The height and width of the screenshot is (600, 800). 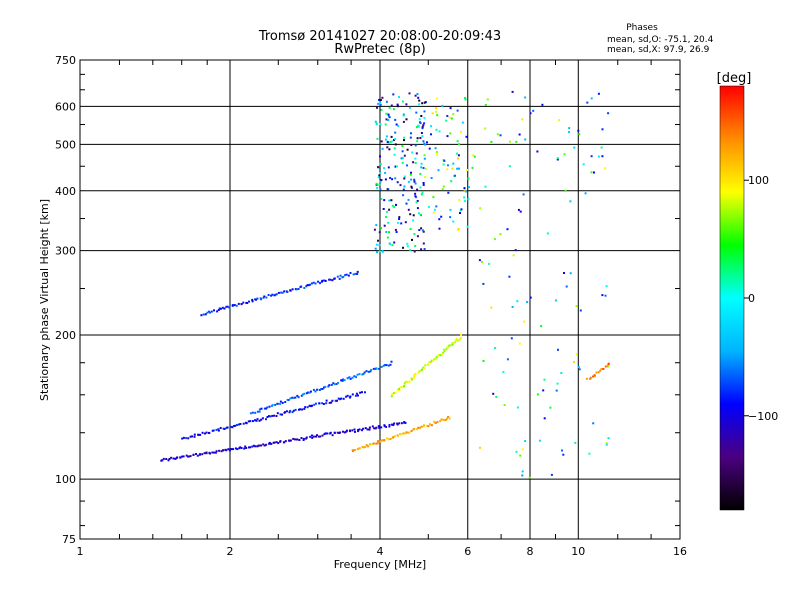 I want to click on trace-f-trace-o-lower, so click(x=283, y=441).